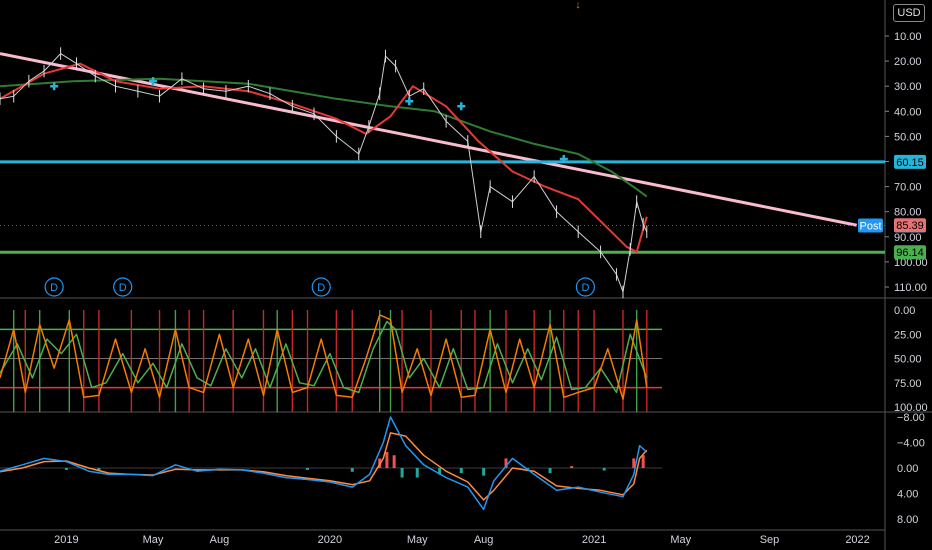 The height and width of the screenshot is (550, 932). Describe the element at coordinates (857, 540) in the screenshot. I see `time-axis-label: 2022` at that location.